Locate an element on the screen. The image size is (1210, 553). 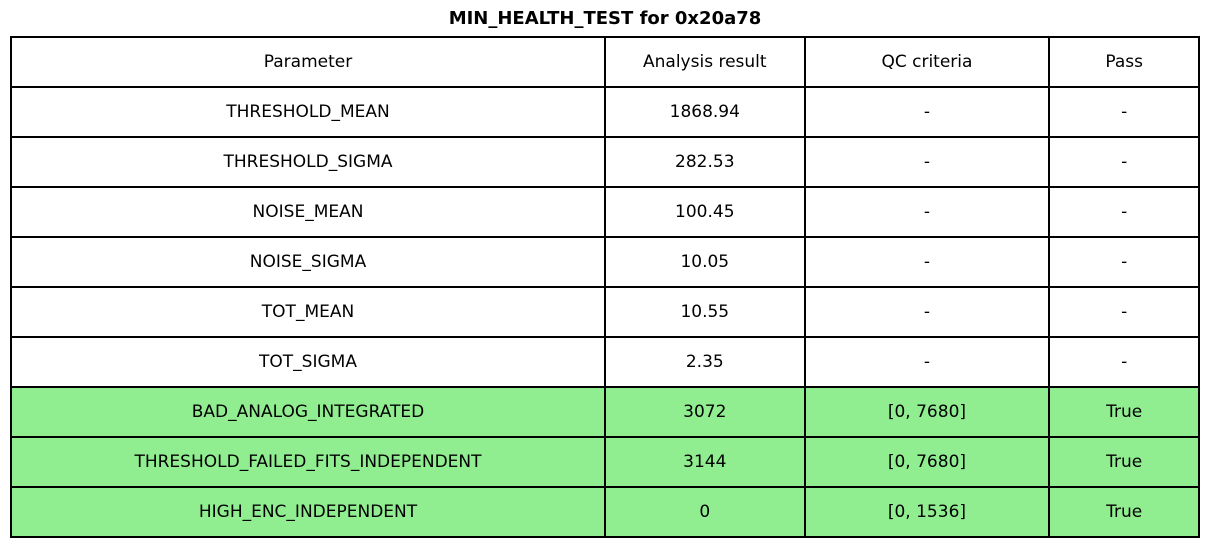
table-row-noise-sigma: NOISE_SIGMA 10.05 - - is located at coordinates (605, 262).